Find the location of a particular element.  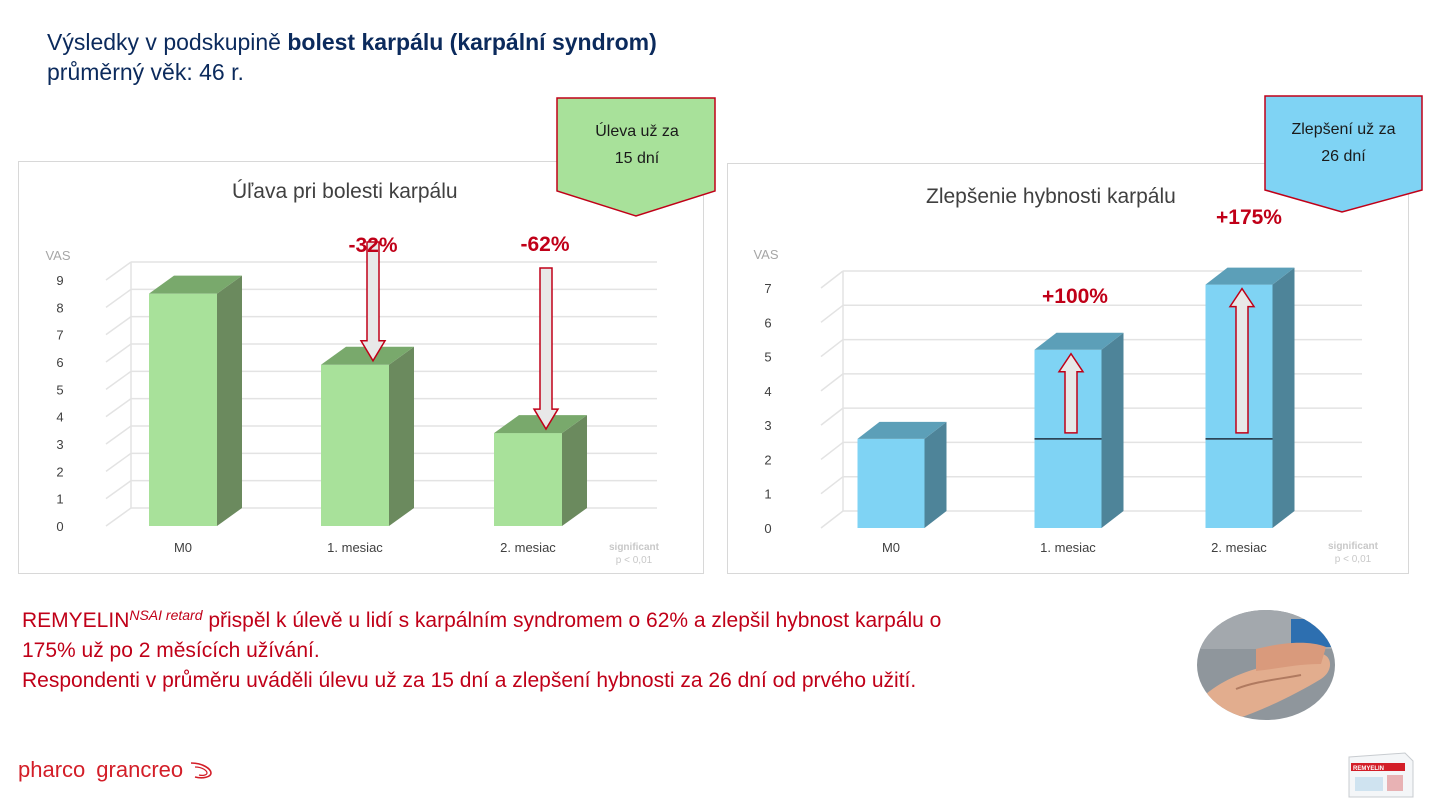

product-box-label: REMYELIN is located at coordinates (1368, 769).